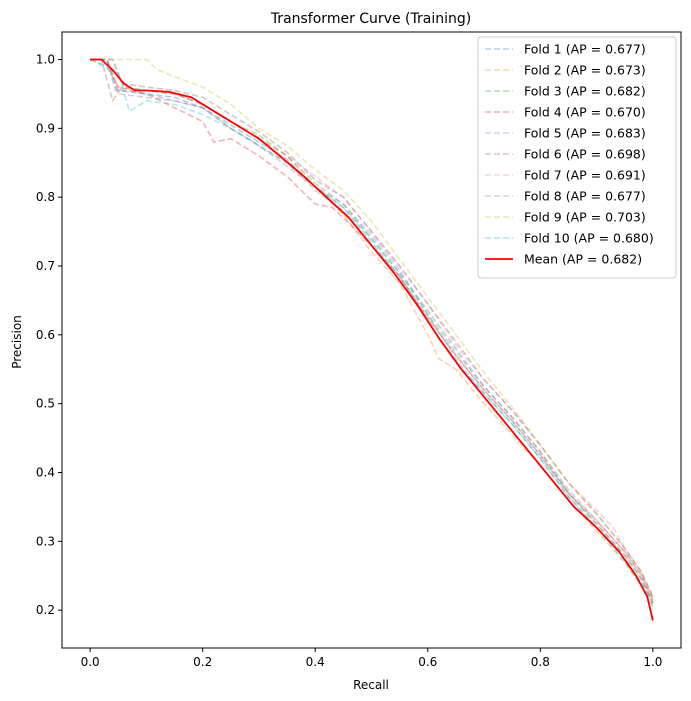  Describe the element at coordinates (589, 238) in the screenshot. I see `legend-entry-label: Fold 10 (AP = 0.680)` at that location.